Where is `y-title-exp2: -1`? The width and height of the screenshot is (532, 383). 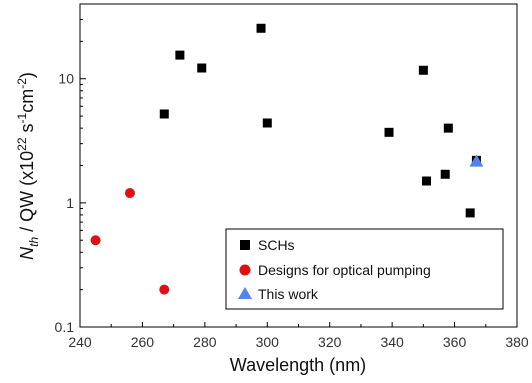
y-title-exp2: -1 is located at coordinates (22, 117).